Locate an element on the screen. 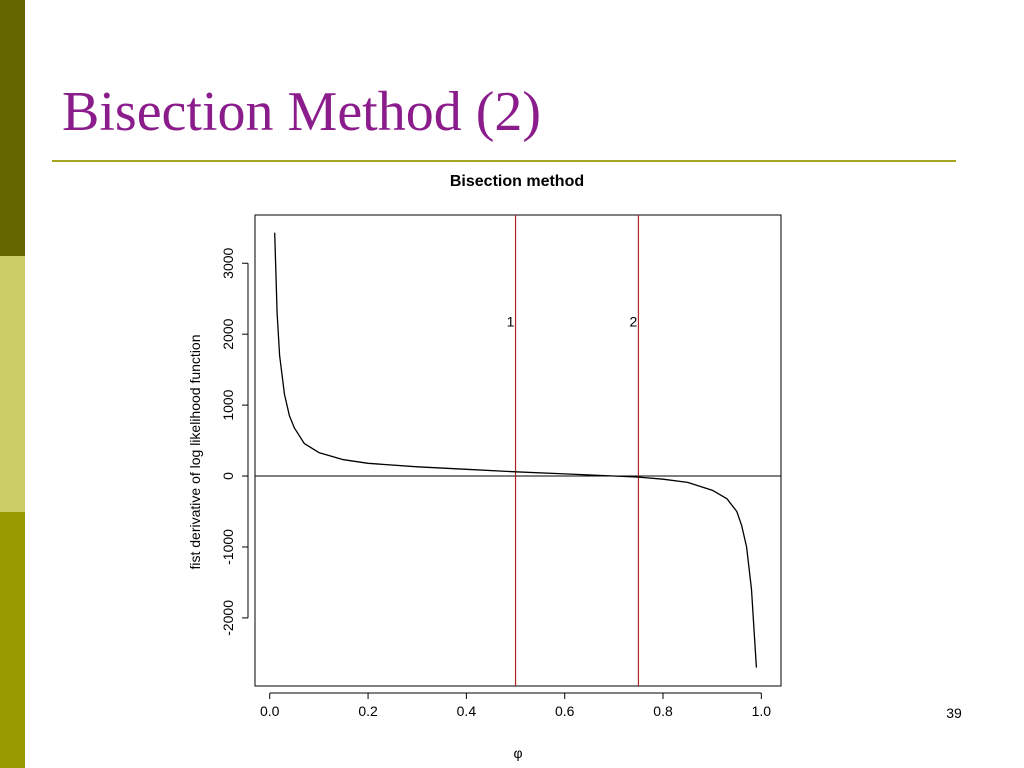 The width and height of the screenshot is (1024, 768). y-axis: -2000 -1000 0 1000 2000 3000 is located at coordinates (234, 441).